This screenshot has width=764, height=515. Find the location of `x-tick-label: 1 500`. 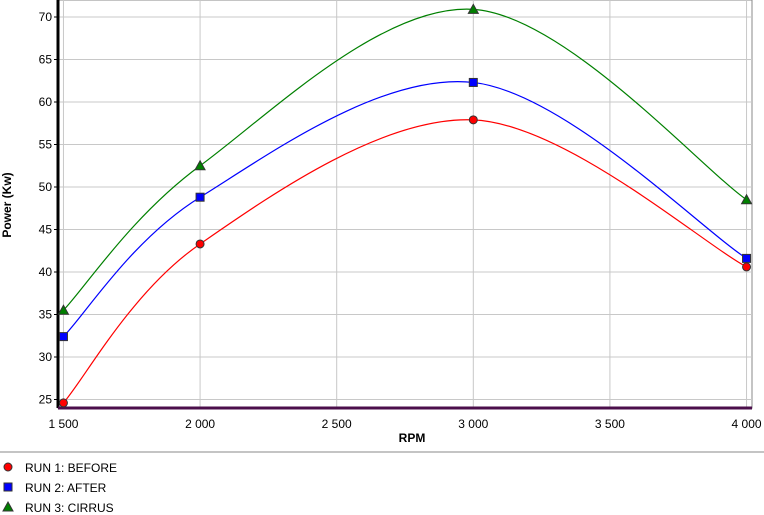

x-tick-label: 1 500 is located at coordinates (63, 424).